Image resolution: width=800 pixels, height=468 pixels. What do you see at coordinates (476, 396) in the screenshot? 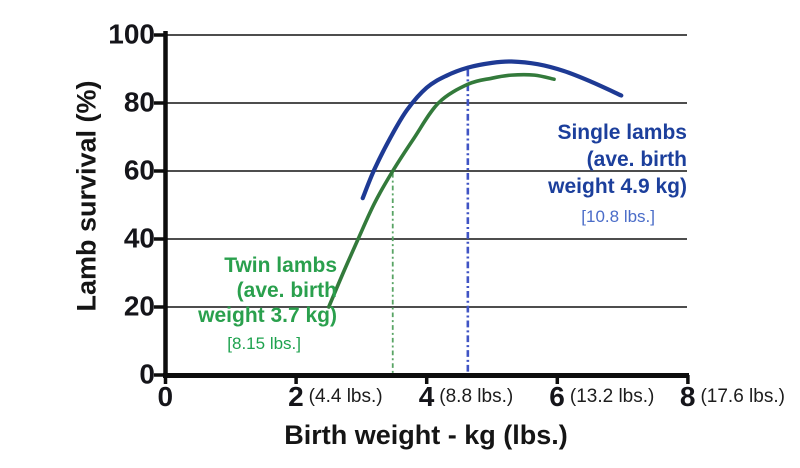
I see `x-tick-lbs: (8.8 lbs.)` at bounding box center [476, 396].